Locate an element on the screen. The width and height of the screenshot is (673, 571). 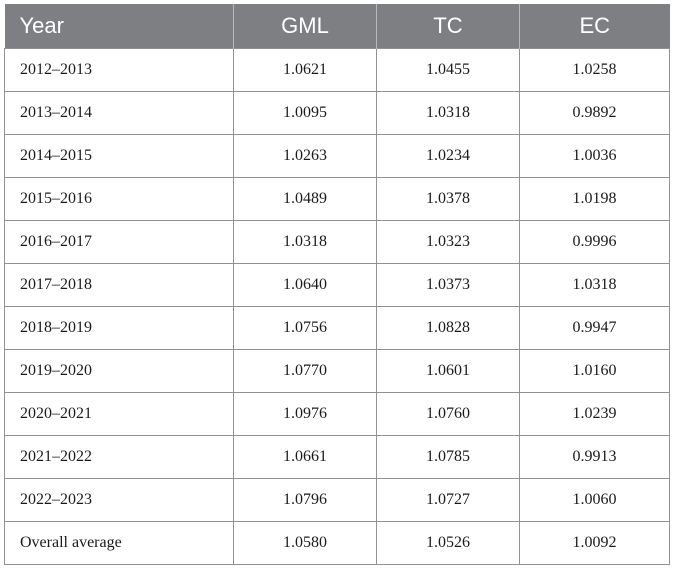
cell-gml: 1.0318 is located at coordinates (305, 242).